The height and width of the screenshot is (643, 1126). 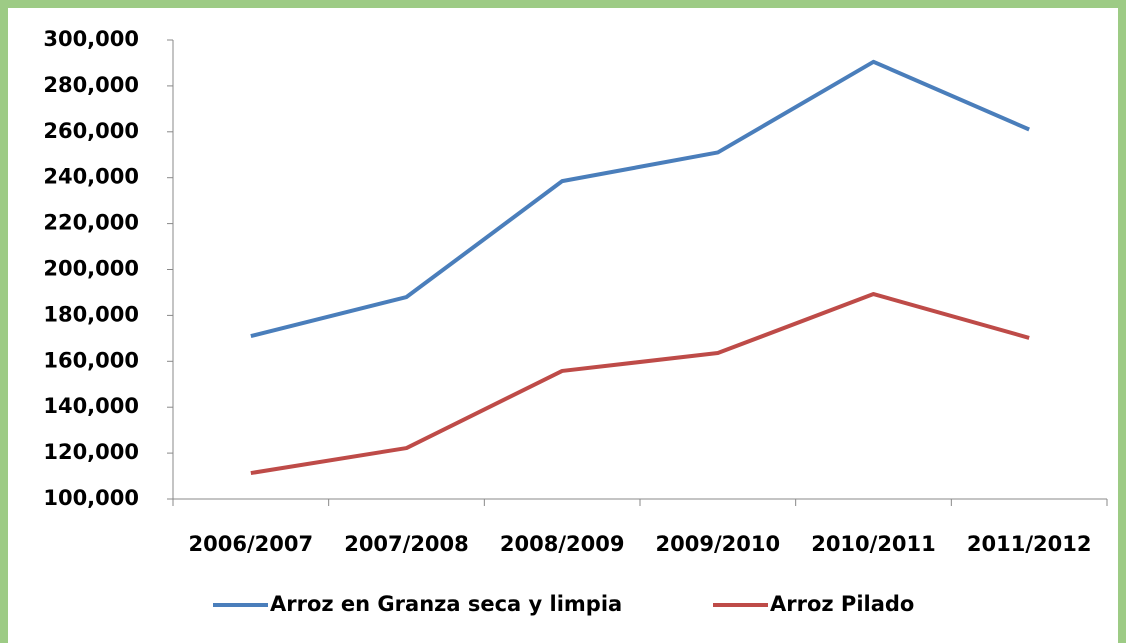 I want to click on y-tick-label: 220,000, so click(x=91, y=223).